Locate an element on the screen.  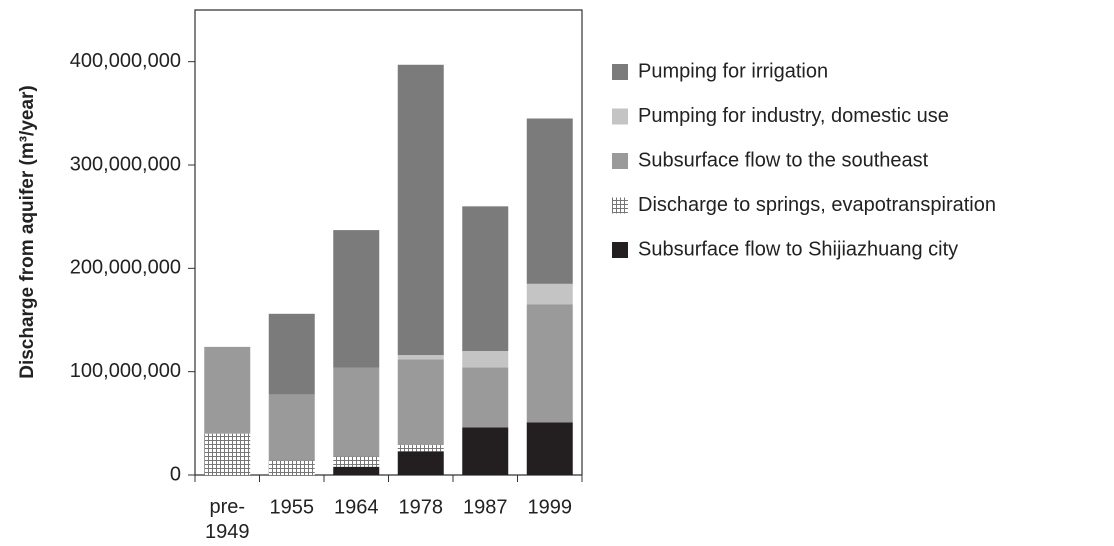
y-tick-label: 0 is located at coordinates (175, 474).